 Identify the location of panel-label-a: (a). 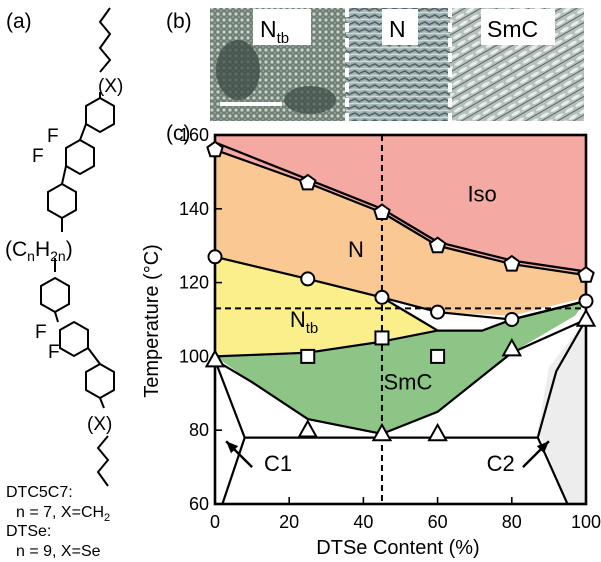
(19, 21).